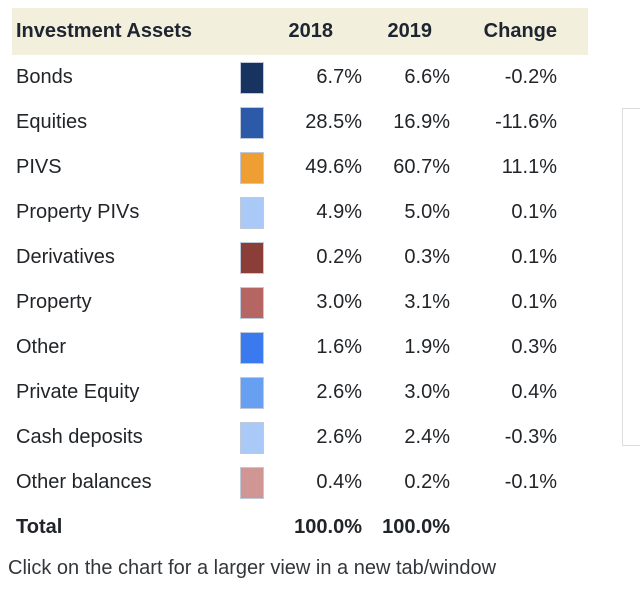 This screenshot has height=592, width=640. What do you see at coordinates (300, 77) in the screenshot?
I see `table-row: Bonds 6.7% 6.6% -0.2%` at bounding box center [300, 77].